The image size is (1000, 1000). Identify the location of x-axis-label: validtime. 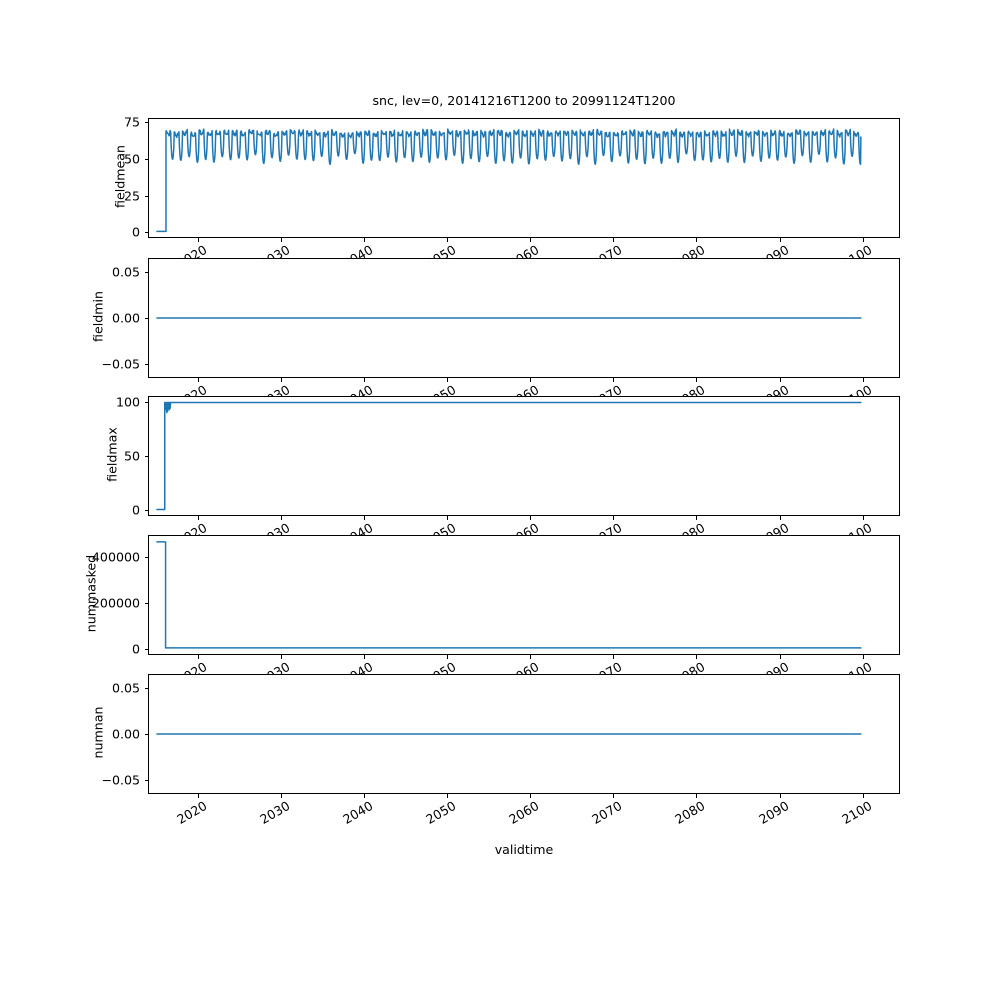
(524, 849).